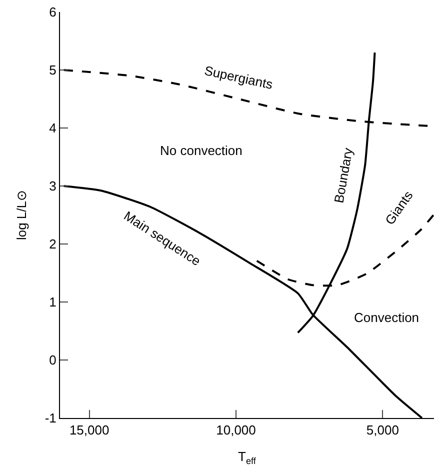  Describe the element at coordinates (52, 70) in the screenshot. I see `y-tick-label: 5` at that location.